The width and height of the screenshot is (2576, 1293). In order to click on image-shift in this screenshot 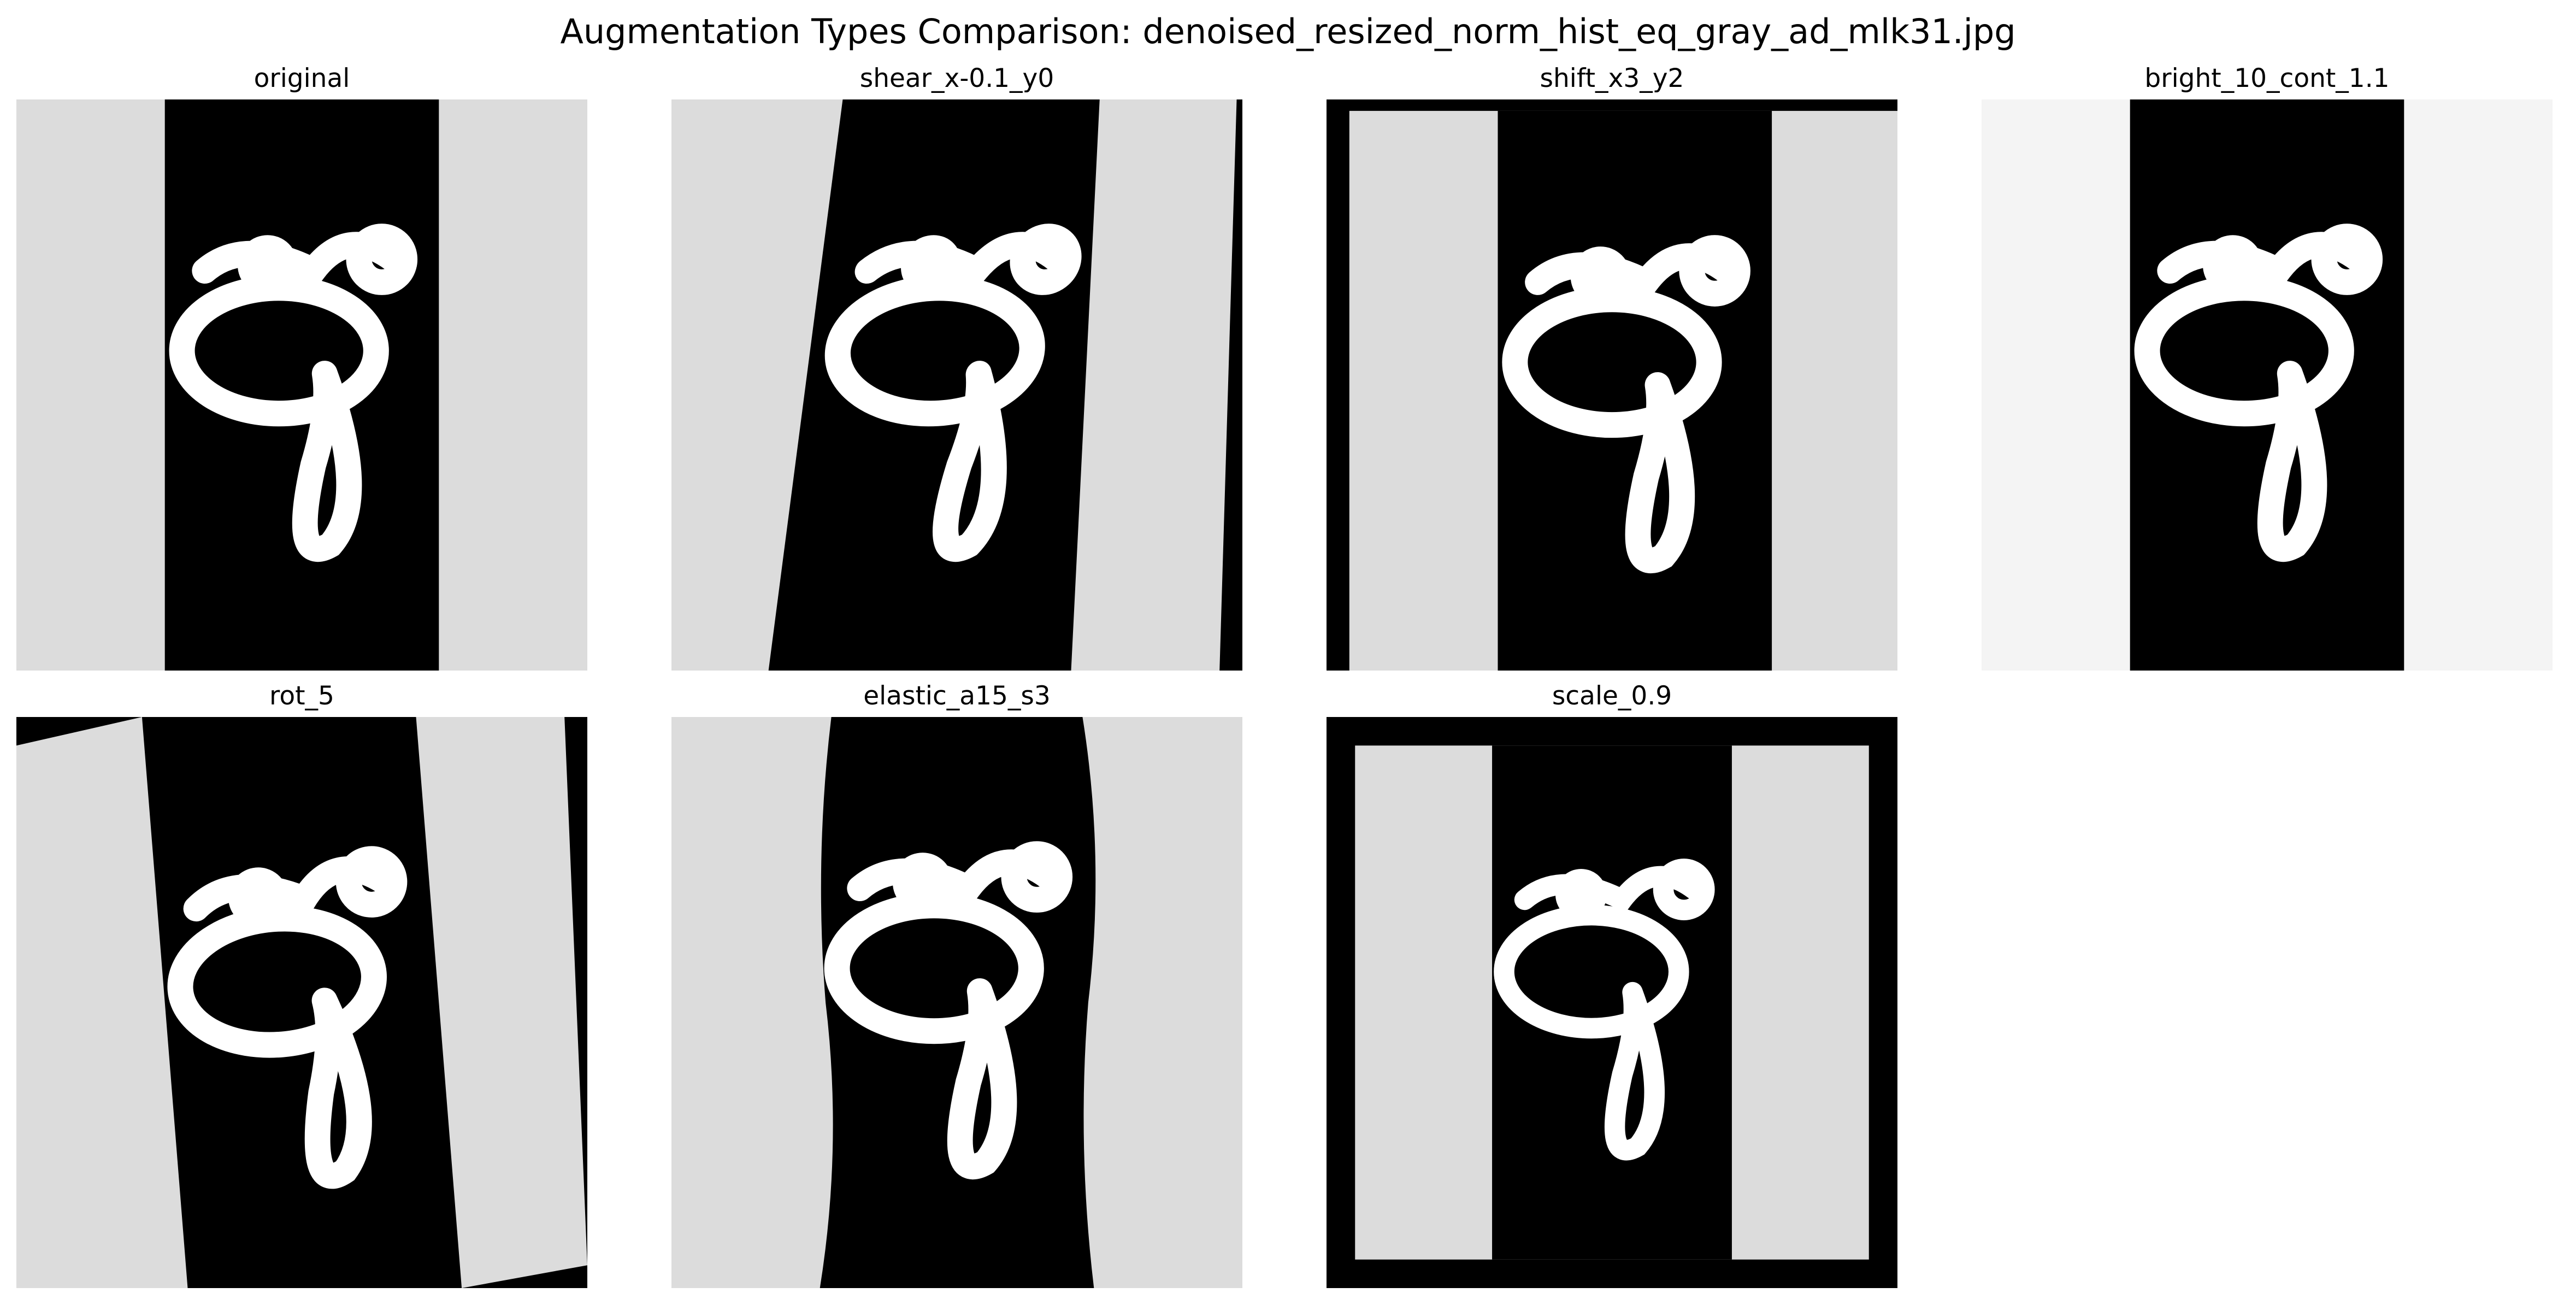, I will do `click(1612, 385)`.